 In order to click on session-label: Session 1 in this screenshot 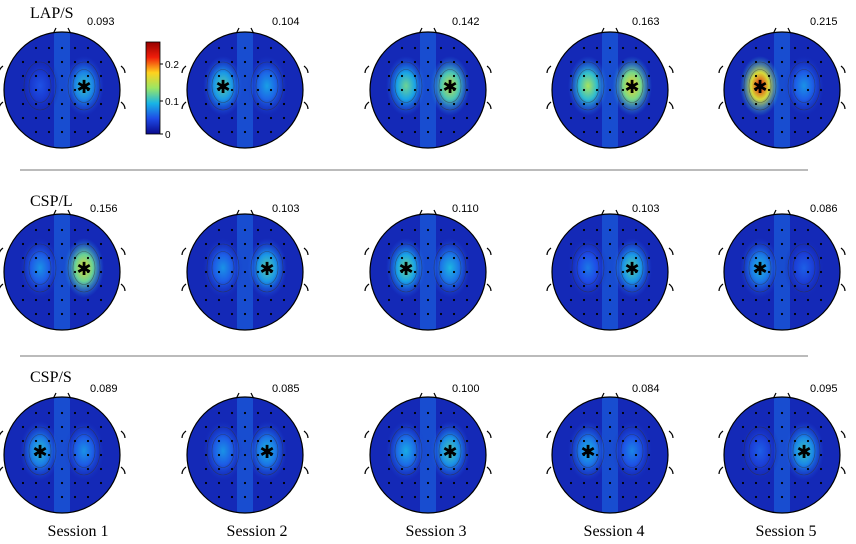, I will do `click(78, 531)`.